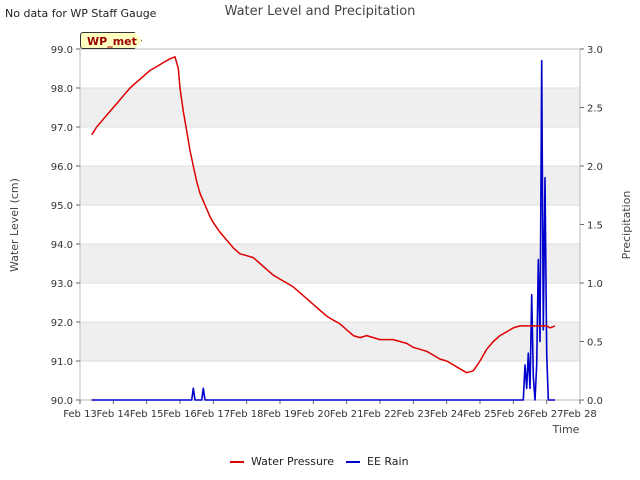 The height and width of the screenshot is (480, 640). Describe the element at coordinates (62, 128) in the screenshot. I see `left-y-tick-label: 97.0` at that location.